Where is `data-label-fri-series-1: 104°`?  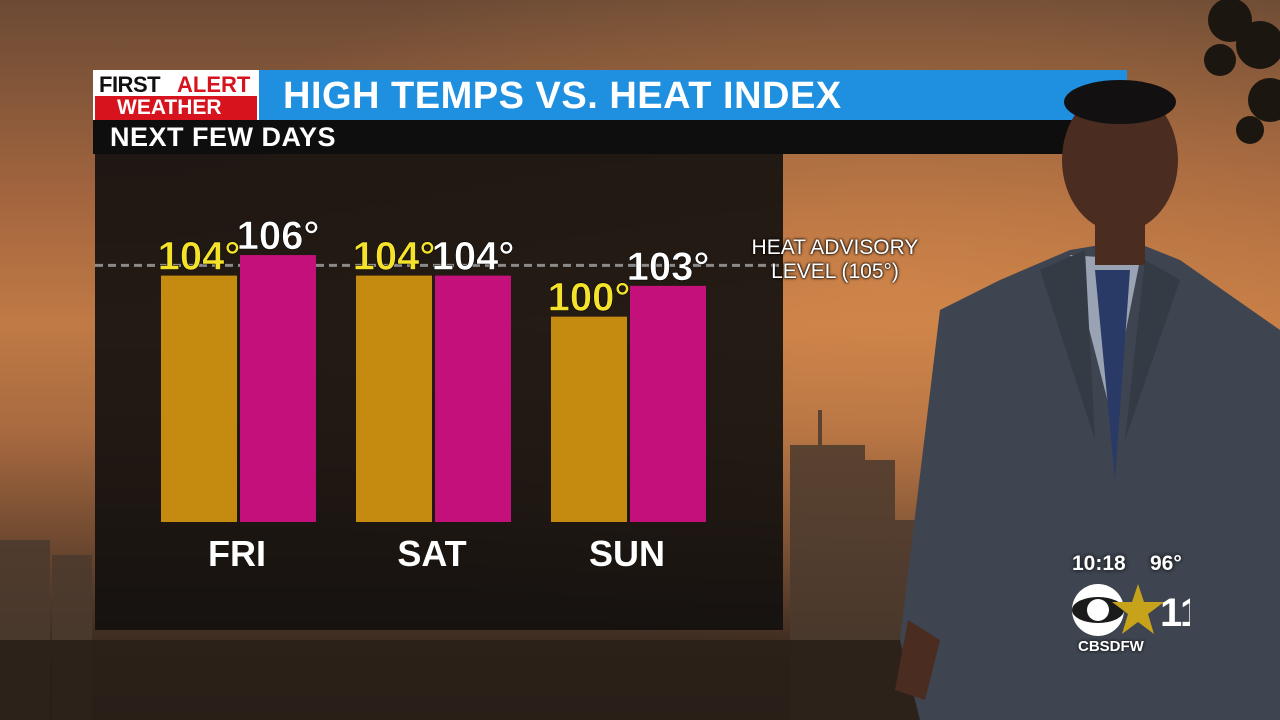 data-label-fri-series-1: 104° is located at coordinates (199, 257).